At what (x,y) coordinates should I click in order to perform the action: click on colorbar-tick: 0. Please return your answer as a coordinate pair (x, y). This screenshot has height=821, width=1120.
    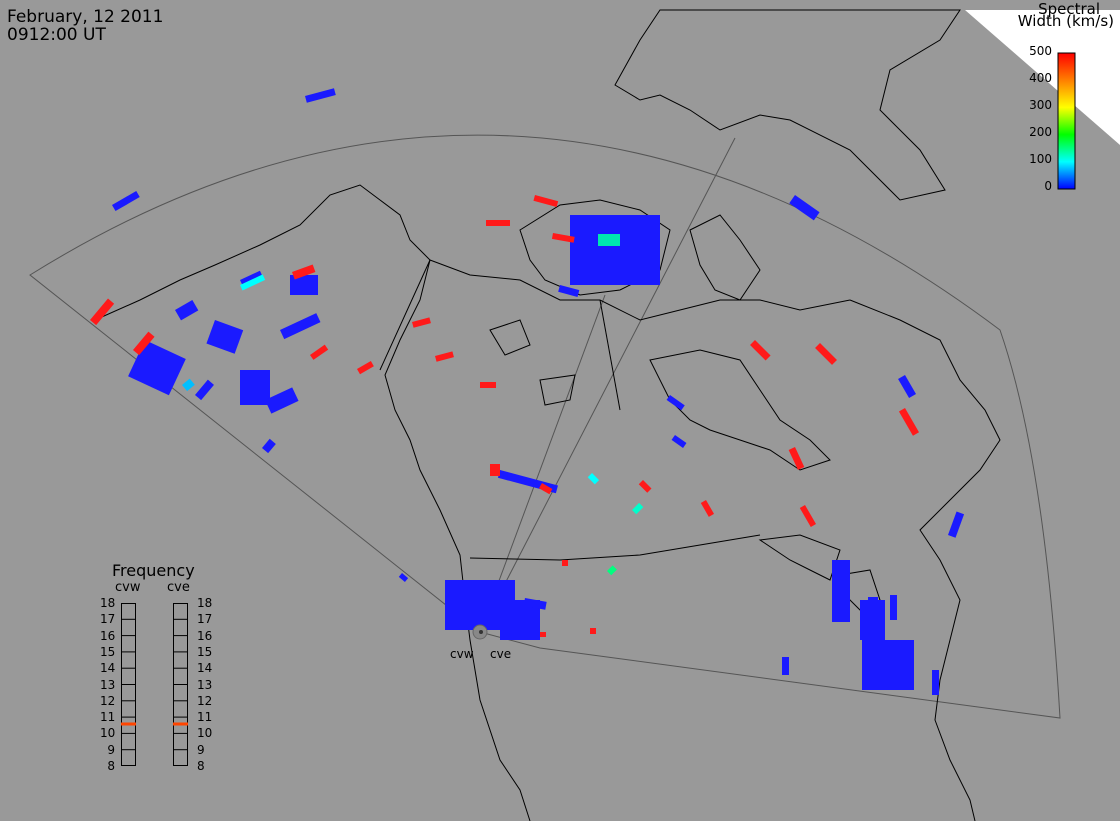
    Looking at the image, I should click on (1048, 186).